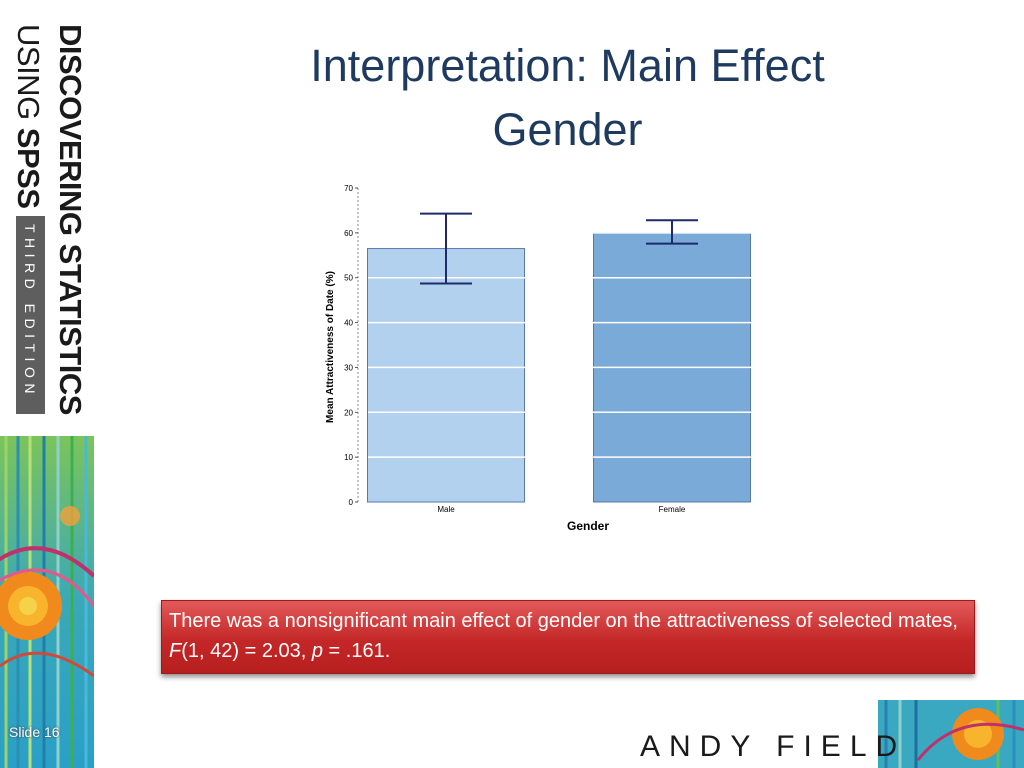 This screenshot has width=1024, height=768. Describe the element at coordinates (567, 98) in the screenshot. I see `slide-title: Interpretation: Main Effect Gender` at that location.